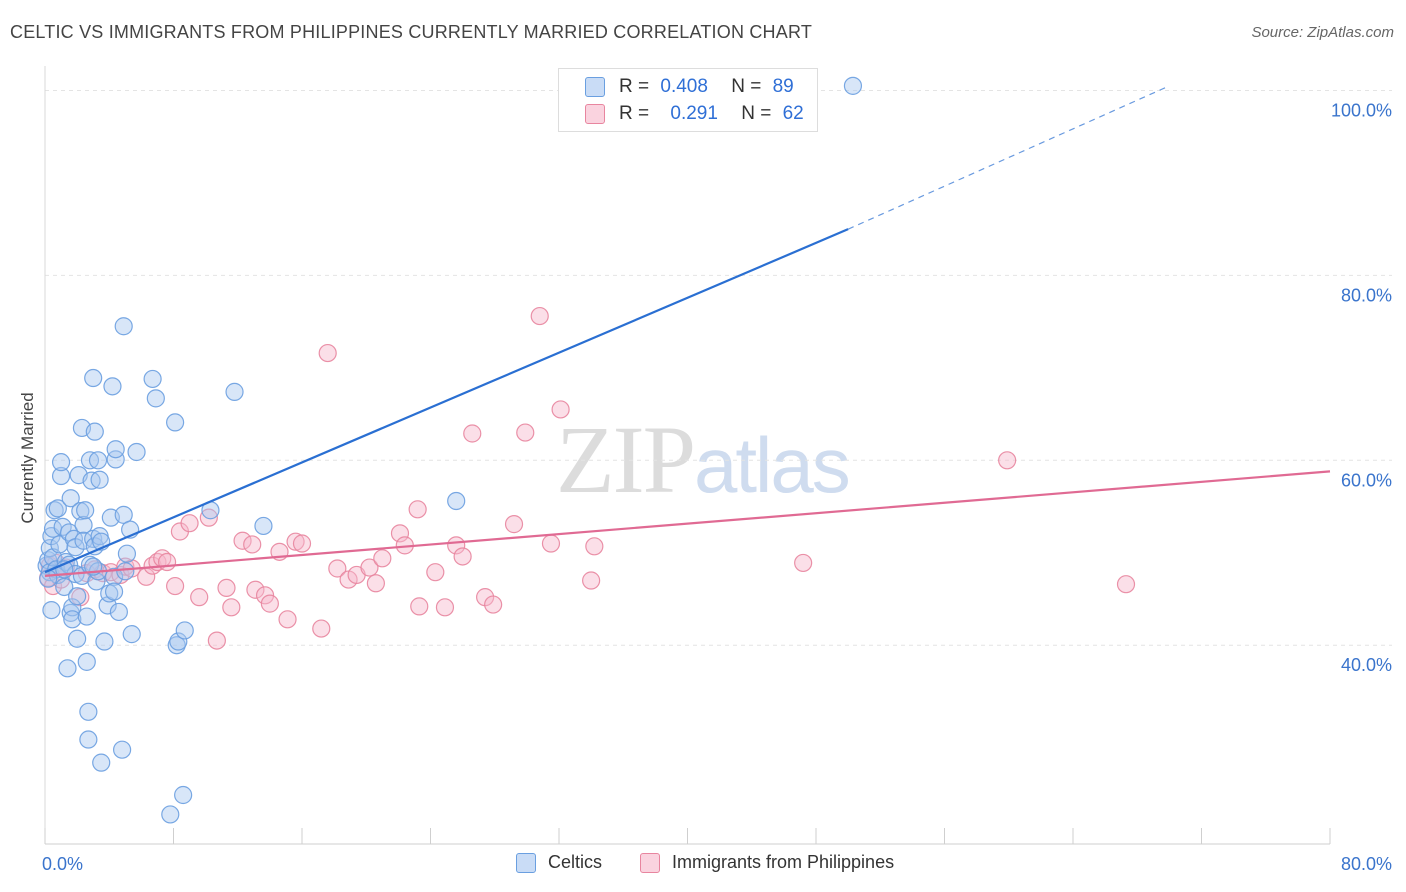  Describe the element at coordinates (1366, 665) in the screenshot. I see `y-tick-label: 40.0%` at that location.